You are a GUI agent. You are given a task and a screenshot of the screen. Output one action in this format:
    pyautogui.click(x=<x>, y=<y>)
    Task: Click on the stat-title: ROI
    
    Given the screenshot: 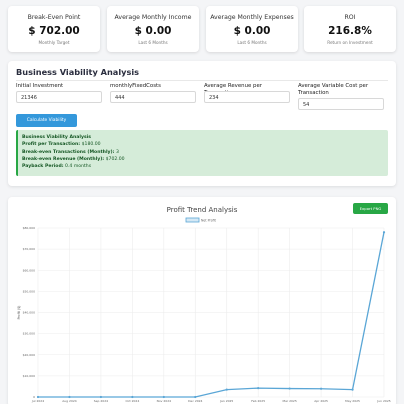 What is the action you would take?
    pyautogui.click(x=350, y=17)
    